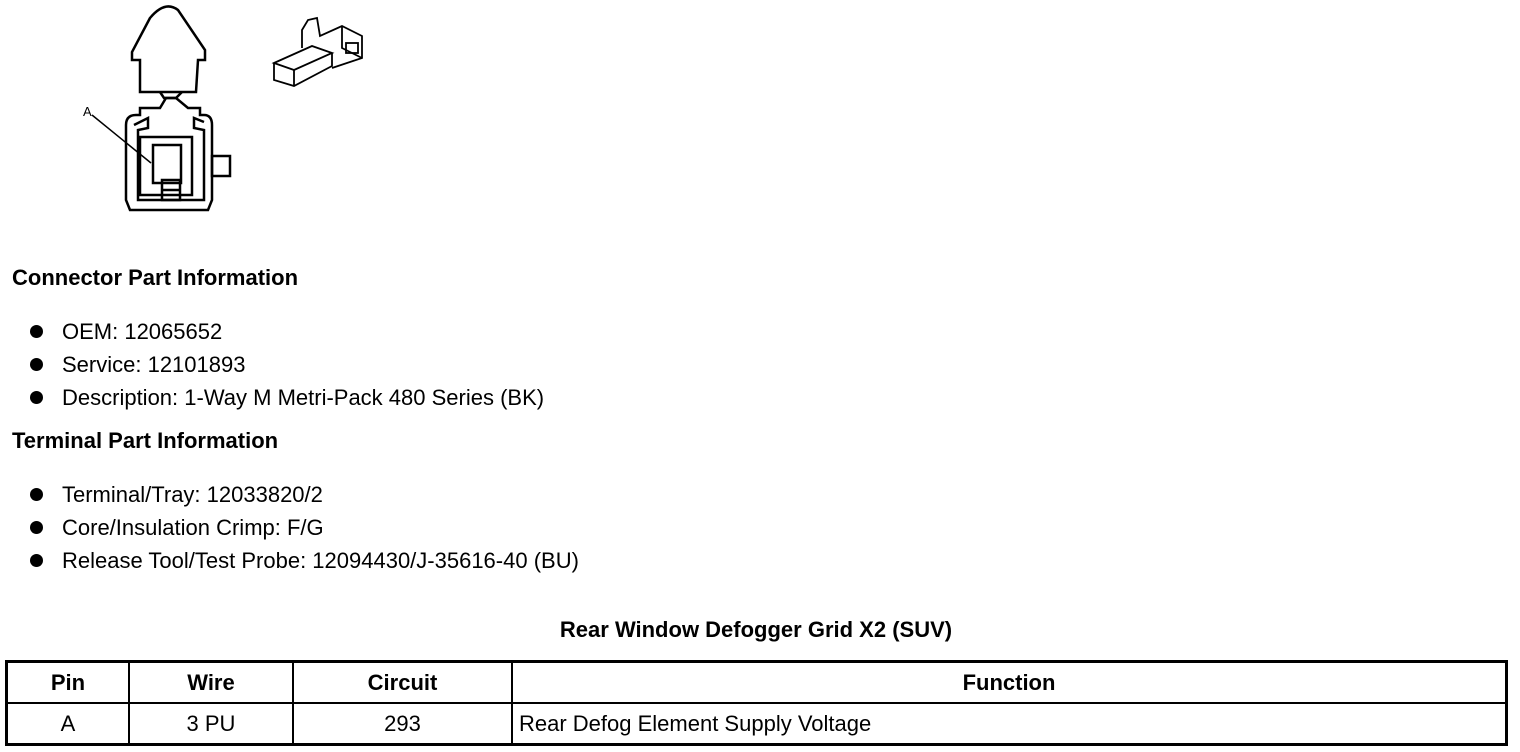  I want to click on list-item: OEM: 12065652, so click(286, 331).